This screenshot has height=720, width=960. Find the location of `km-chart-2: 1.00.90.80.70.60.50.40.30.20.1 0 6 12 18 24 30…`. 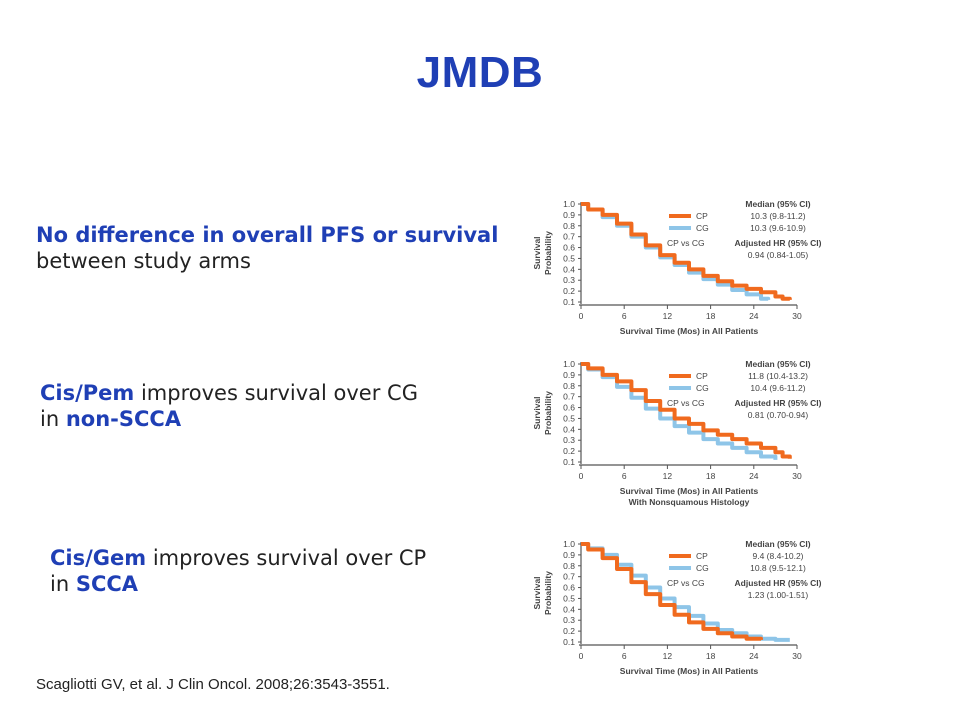

km-chart-2: 1.00.90.80.70.60.50.40.30.20.1 0 6 12 18 24 30… is located at coordinates (677, 433).